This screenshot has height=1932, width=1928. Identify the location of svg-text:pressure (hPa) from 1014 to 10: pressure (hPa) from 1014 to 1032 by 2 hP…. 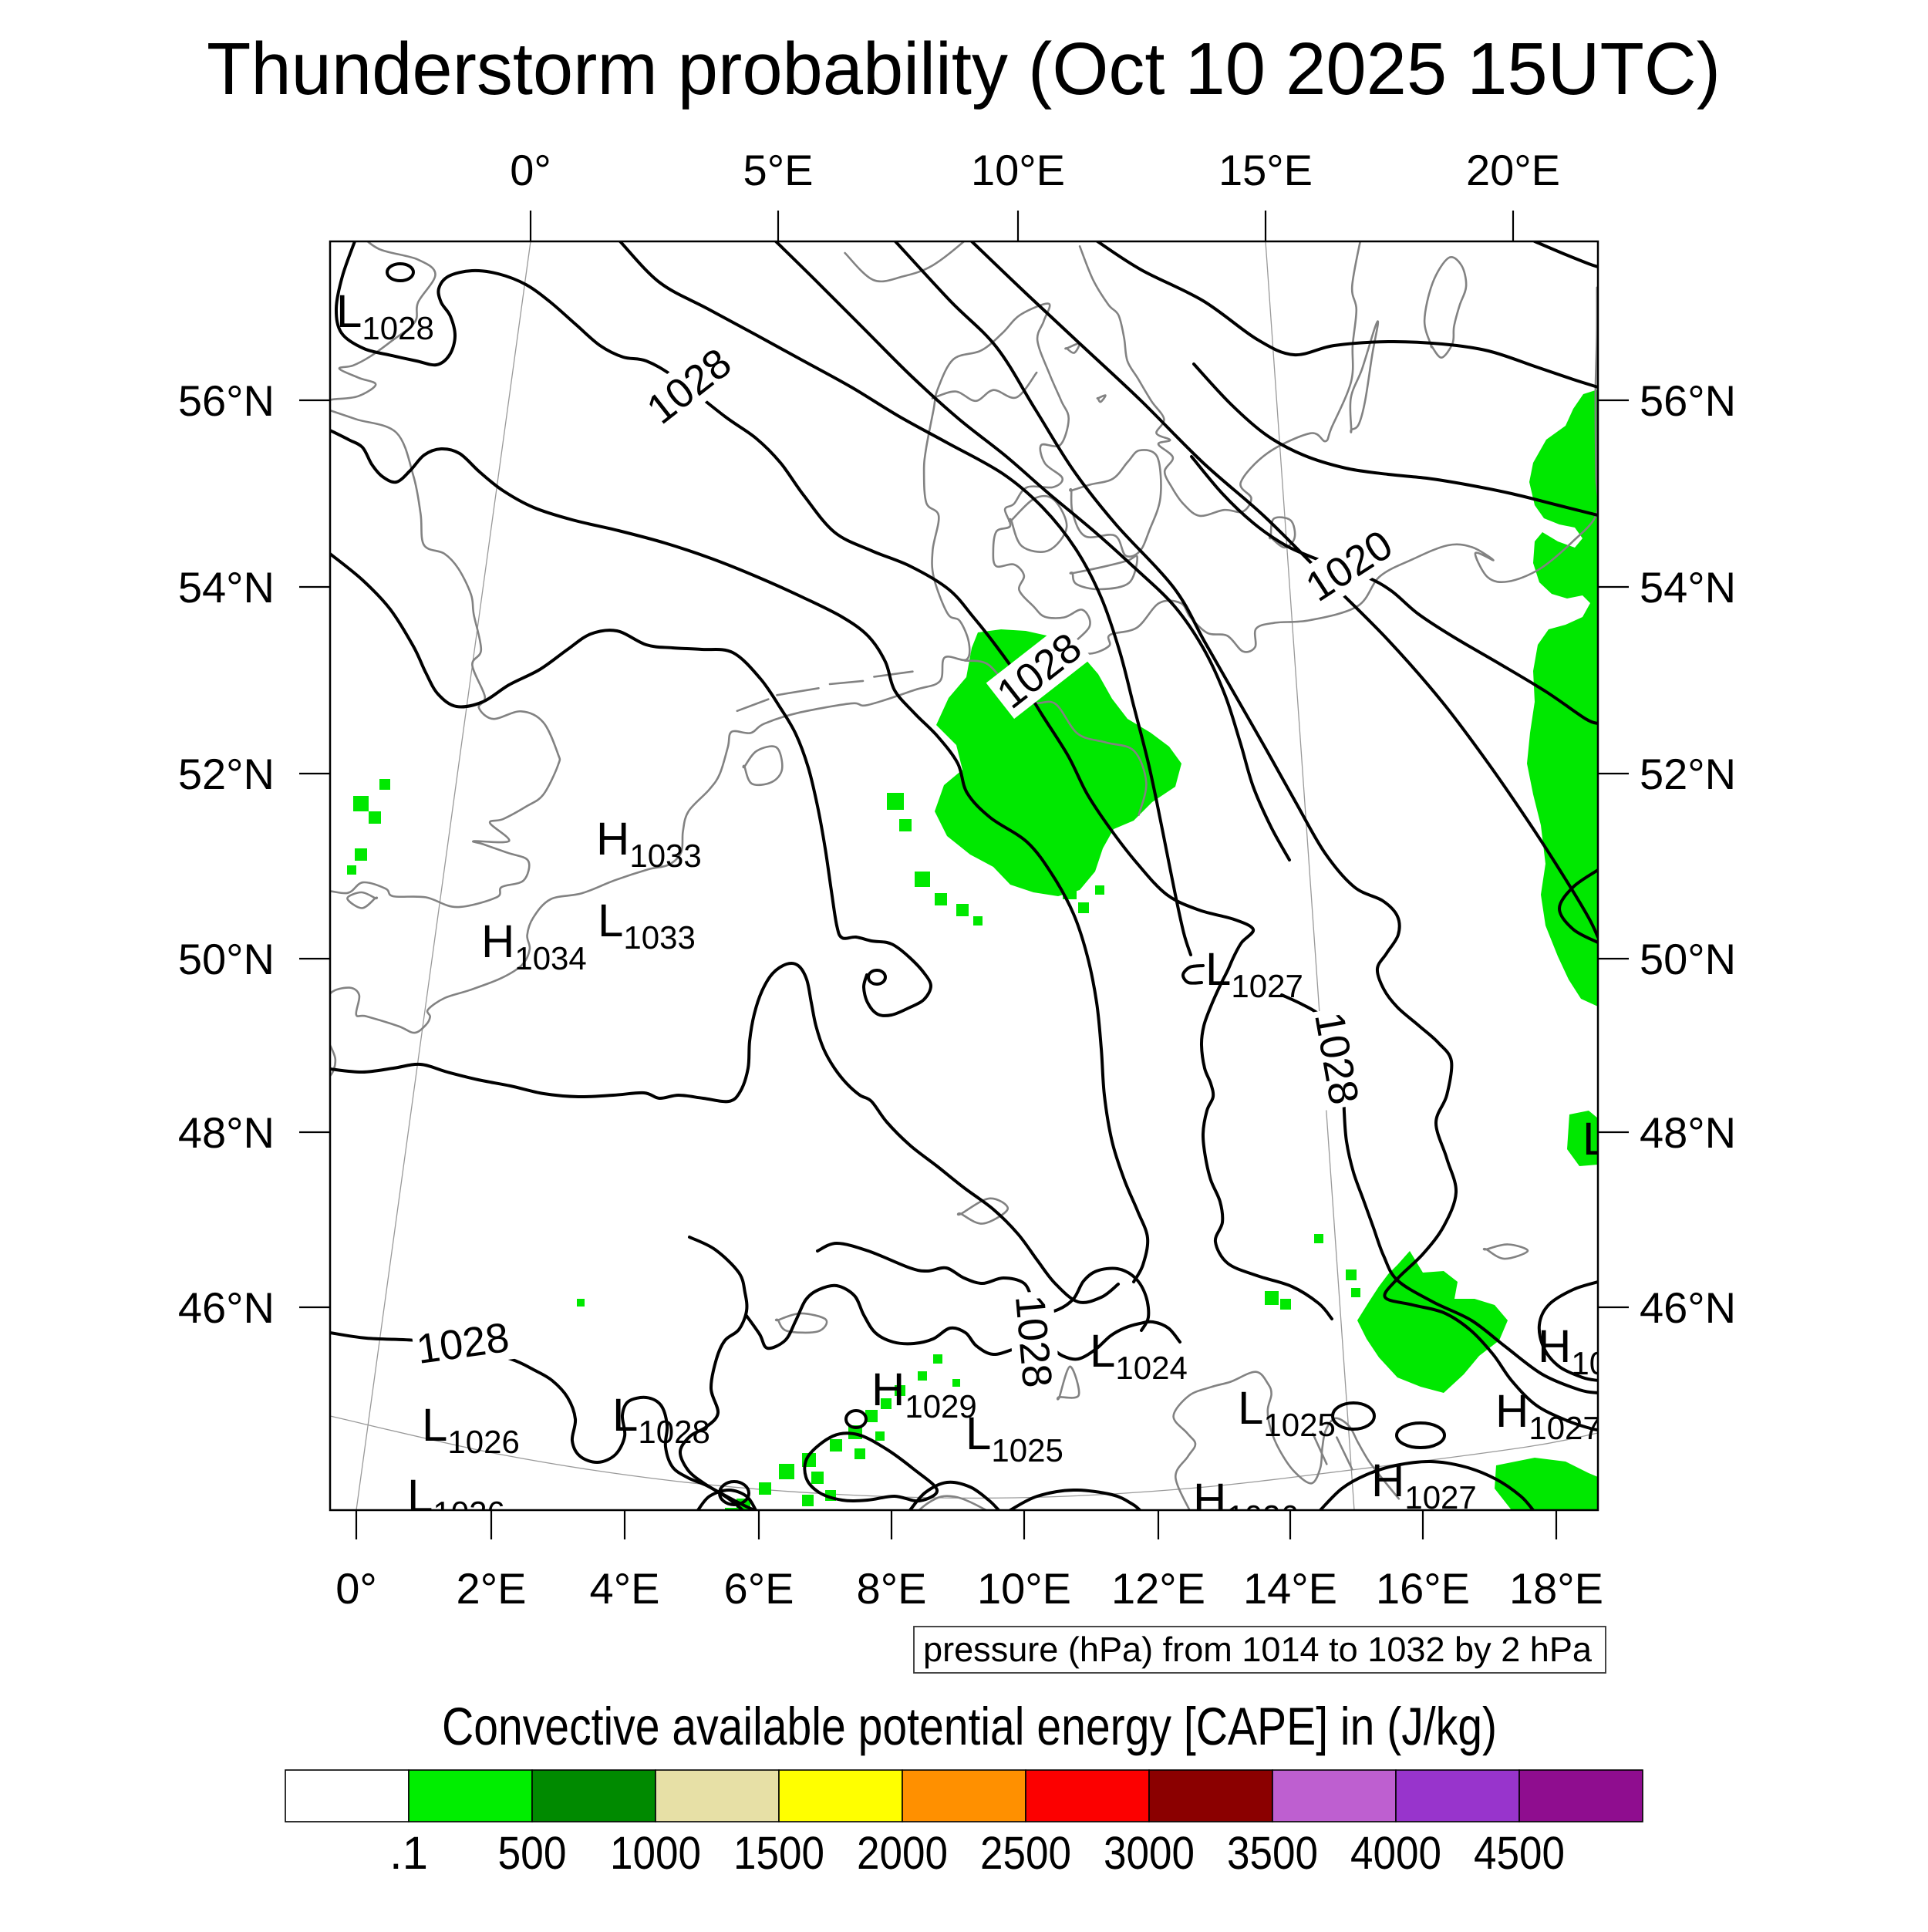
(1258, 1649).